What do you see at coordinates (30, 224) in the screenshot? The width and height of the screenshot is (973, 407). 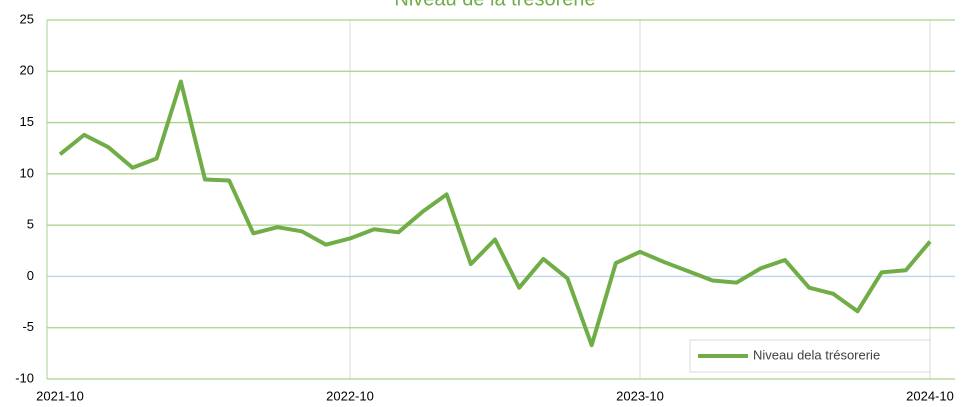 I see `y-tick-label: 5` at bounding box center [30, 224].